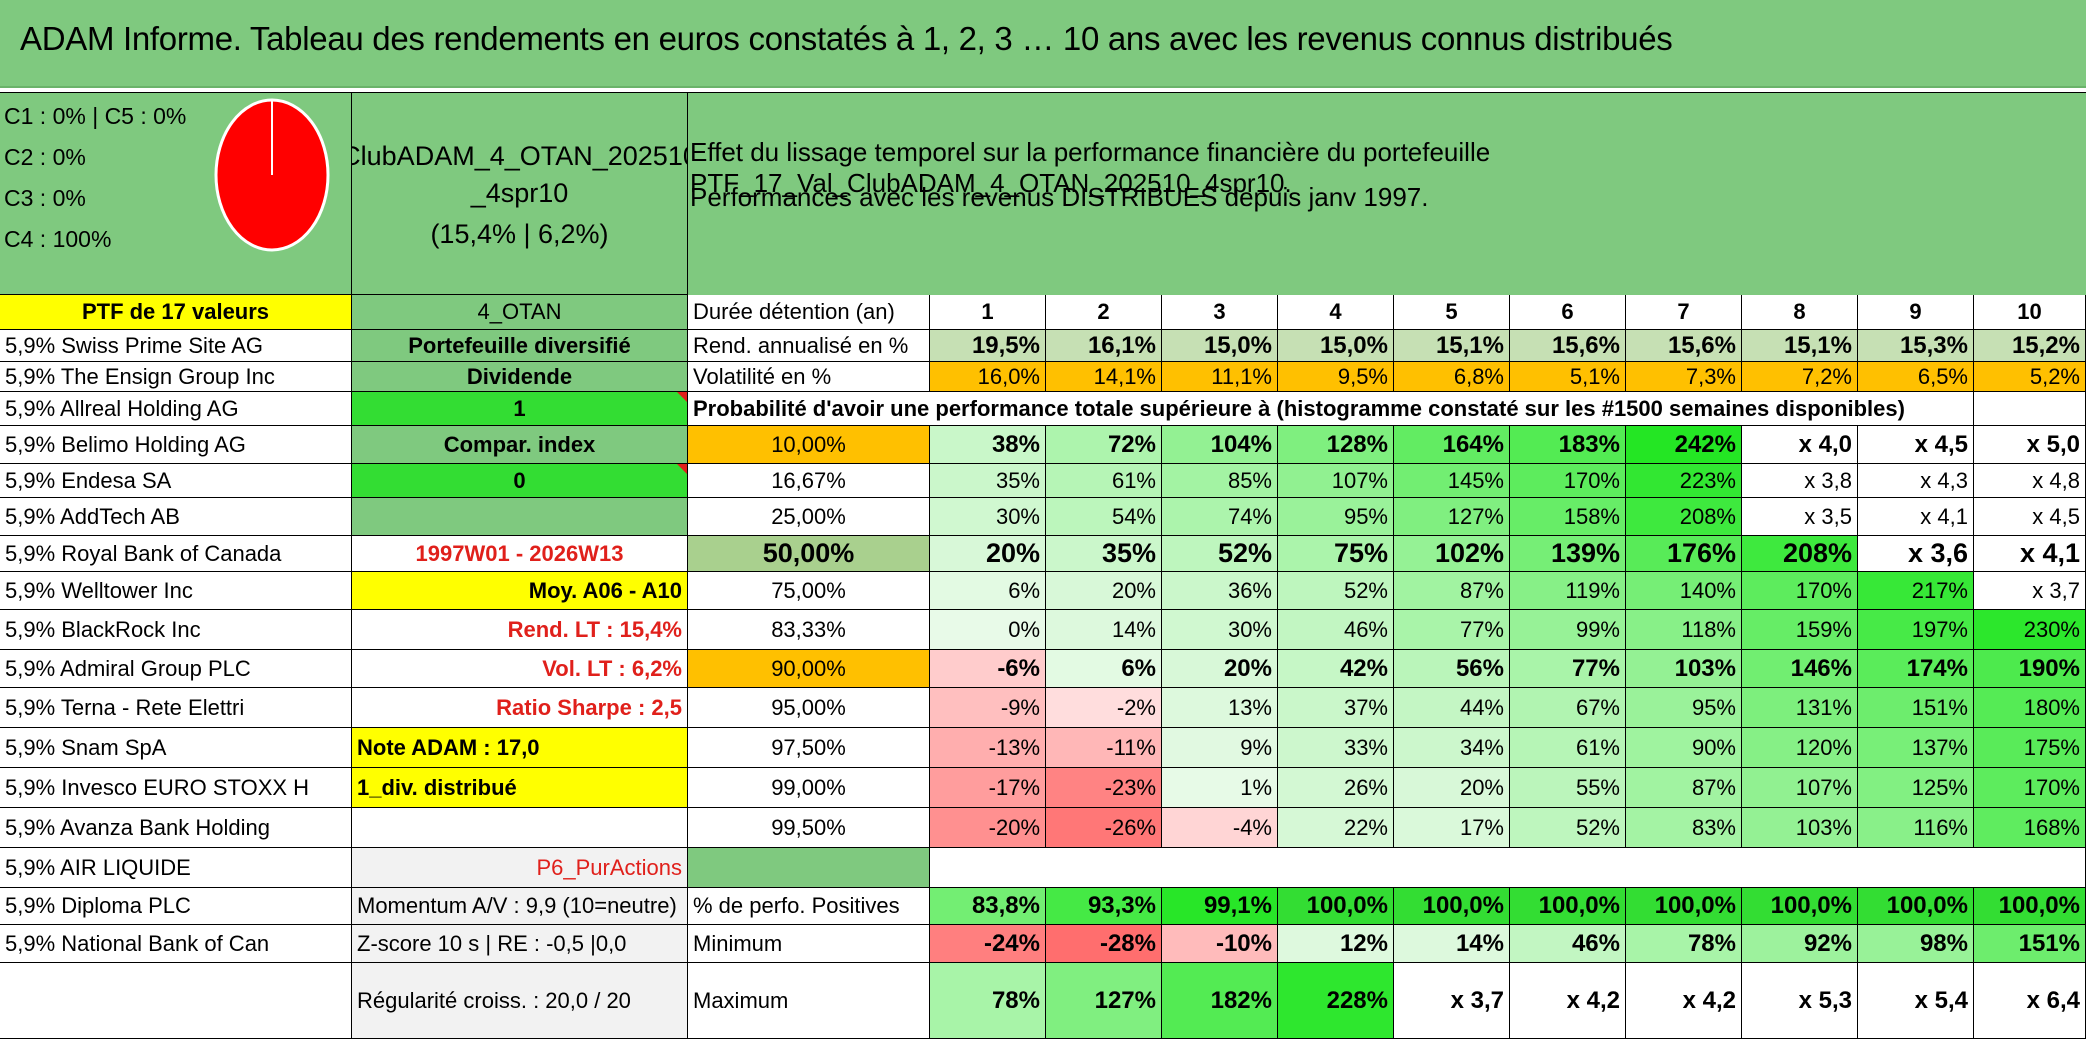 This screenshot has width=2086, height=1044. Describe the element at coordinates (1104, 312) in the screenshot. I see `year-header: 2` at that location.